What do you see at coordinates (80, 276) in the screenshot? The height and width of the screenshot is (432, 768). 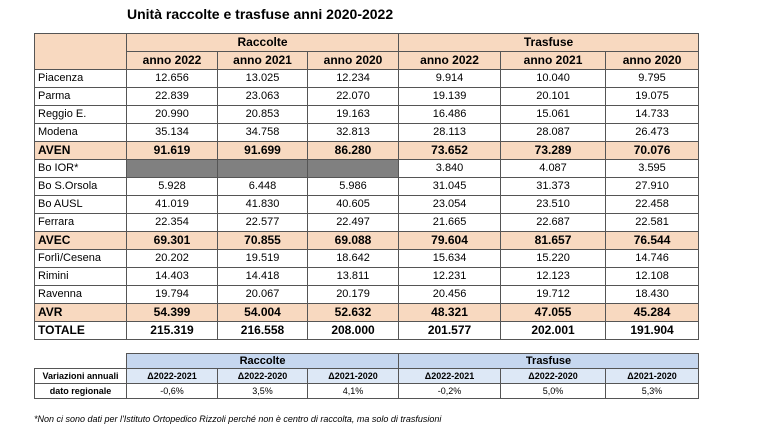 I see `row-label: Rimini` at bounding box center [80, 276].